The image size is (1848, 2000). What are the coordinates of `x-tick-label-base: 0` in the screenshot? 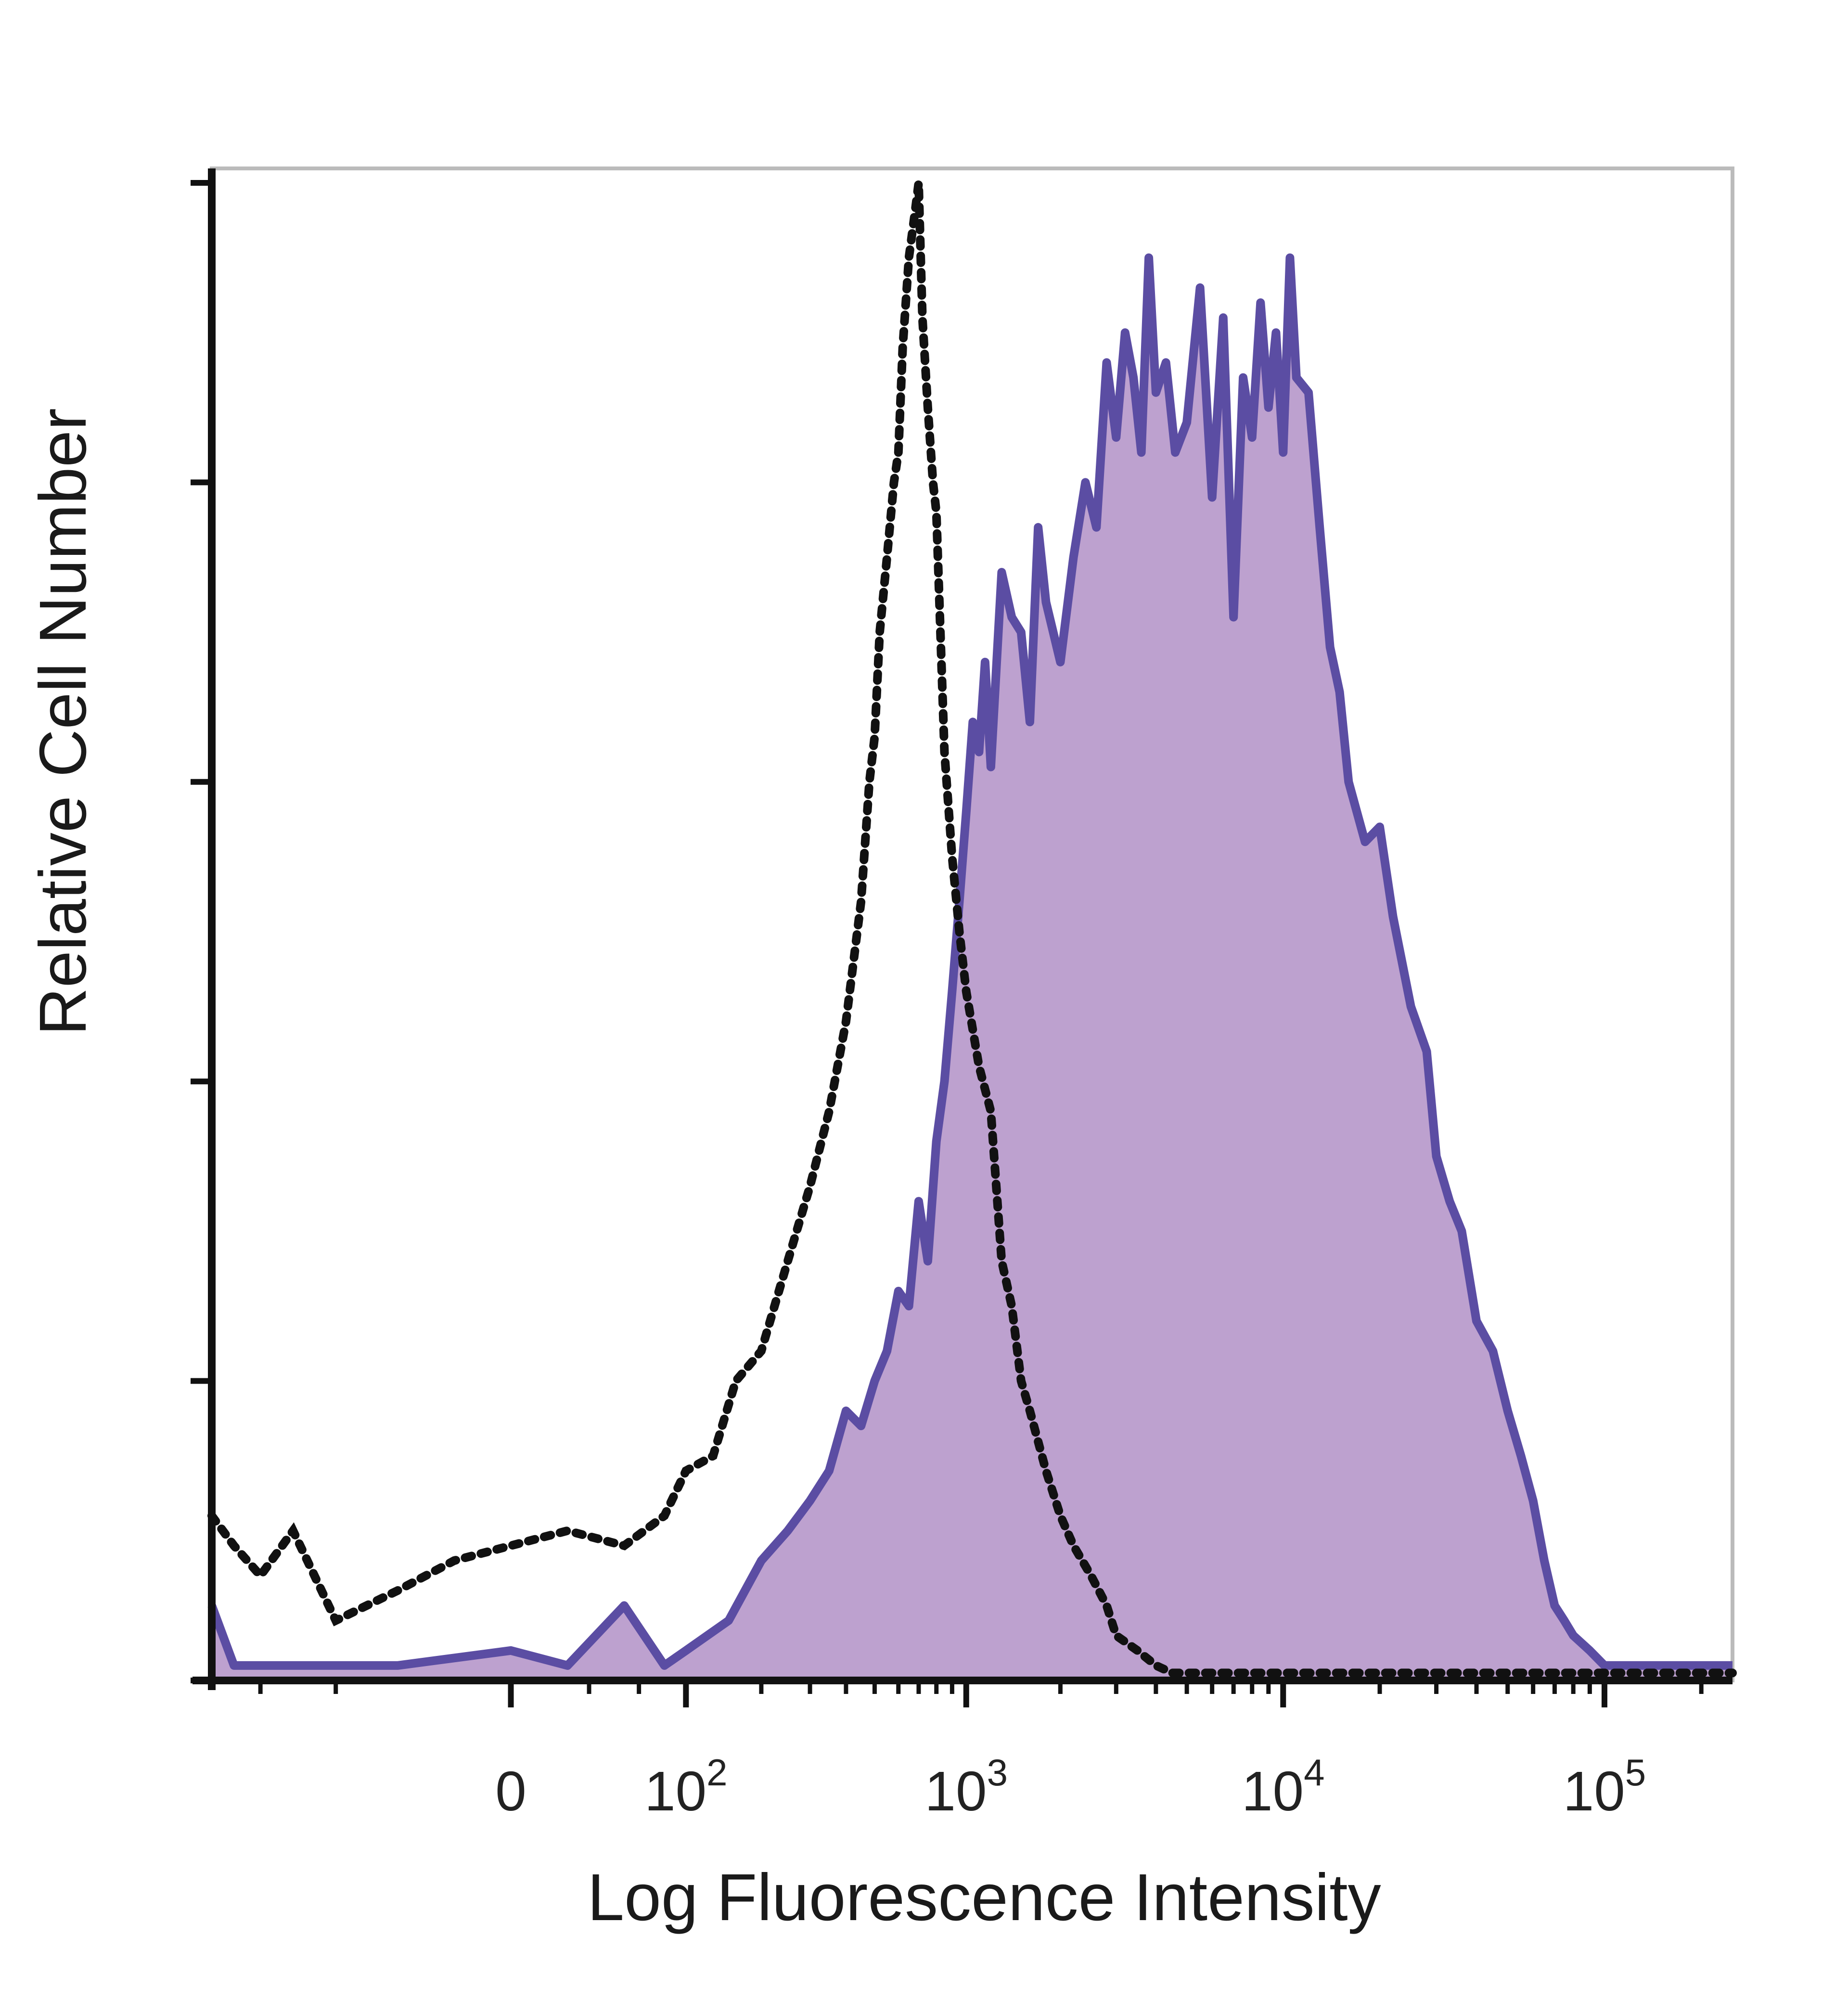 It's located at (510, 1791).